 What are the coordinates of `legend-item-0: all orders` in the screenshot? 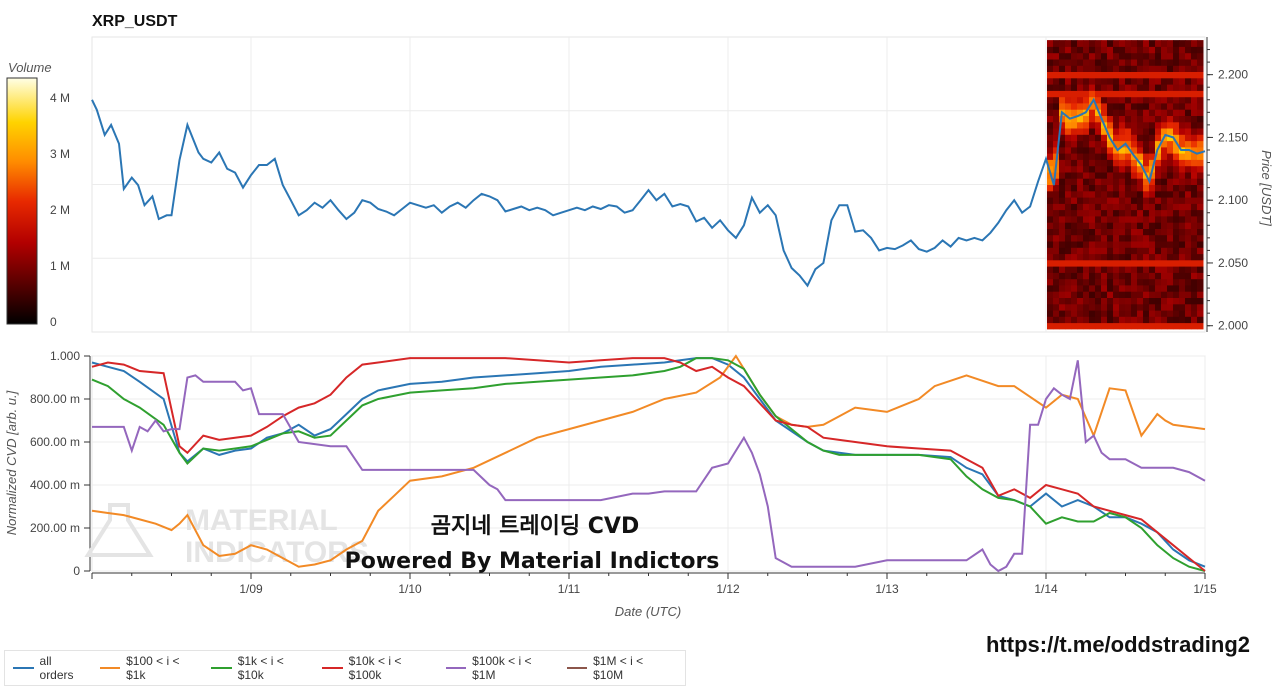 It's located at (49, 668).